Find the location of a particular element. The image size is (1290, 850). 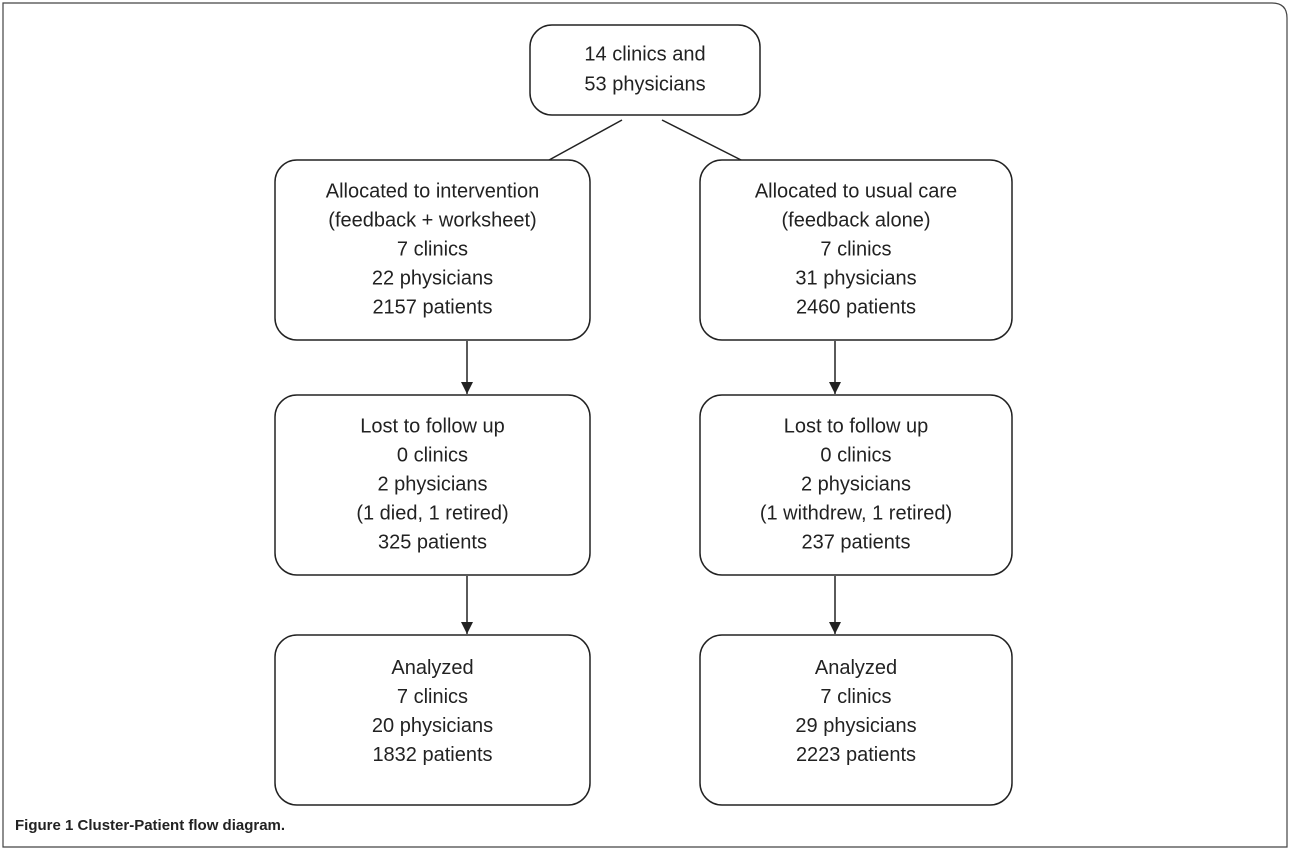

node-line: (1 withdrew, 1 retired) is located at coordinates (856, 513).